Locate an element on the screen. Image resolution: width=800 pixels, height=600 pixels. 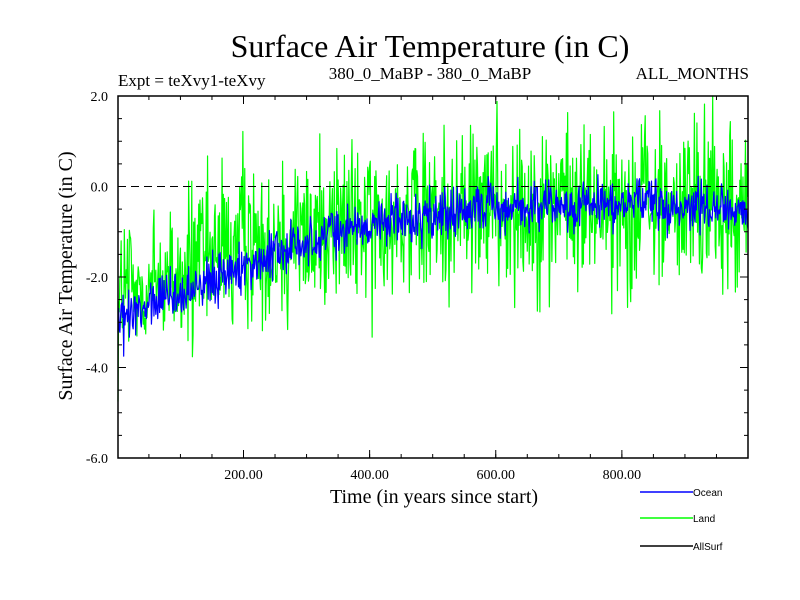
period-label: ALL_MONTHS is located at coordinates (692, 73).